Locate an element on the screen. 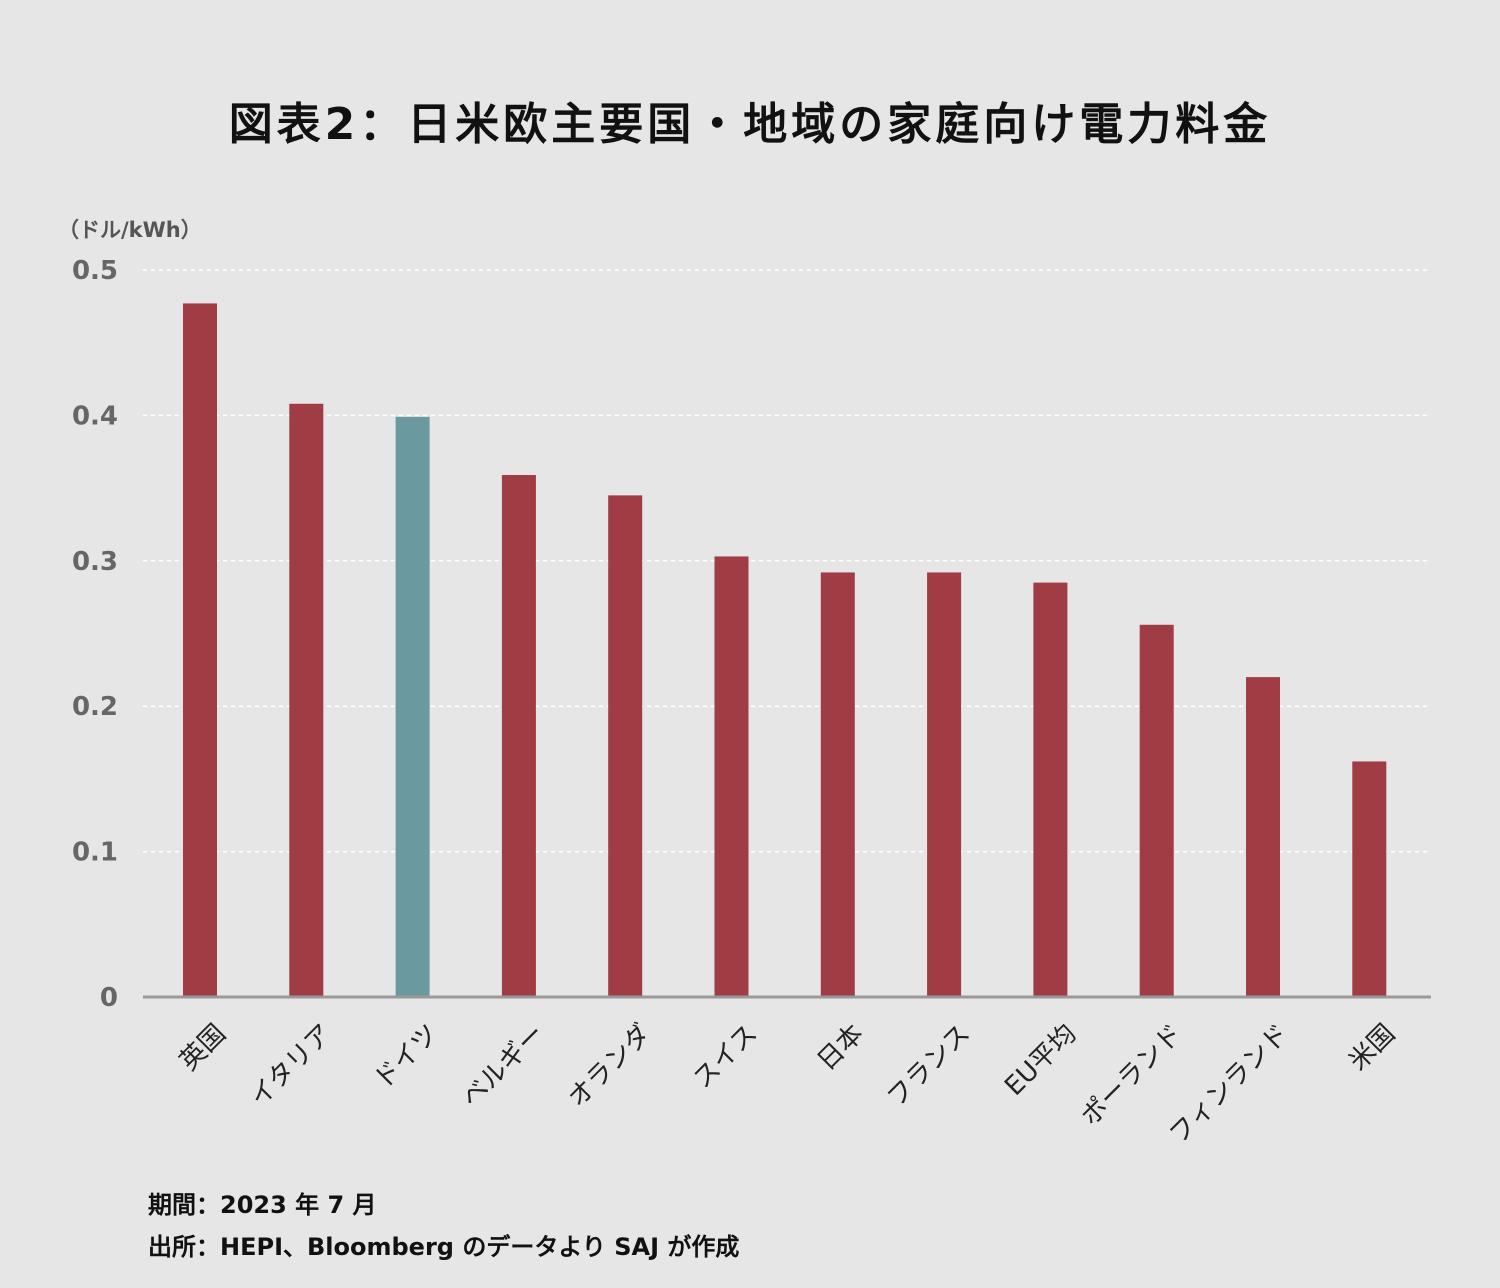  source-note: 出所：HEPI、Bloomberg のデータより SAJ が作成 is located at coordinates (444, 1247).